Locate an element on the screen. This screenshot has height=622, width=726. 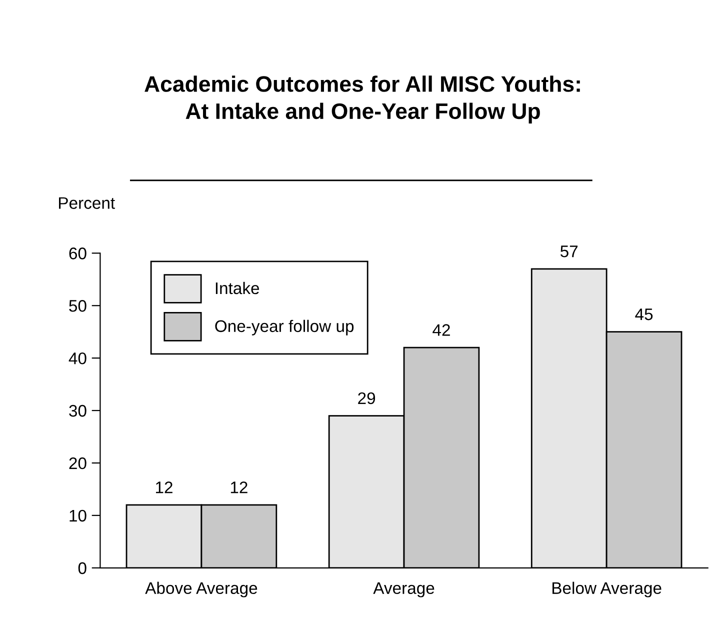
x-tick-label: Average is located at coordinates (403, 590).